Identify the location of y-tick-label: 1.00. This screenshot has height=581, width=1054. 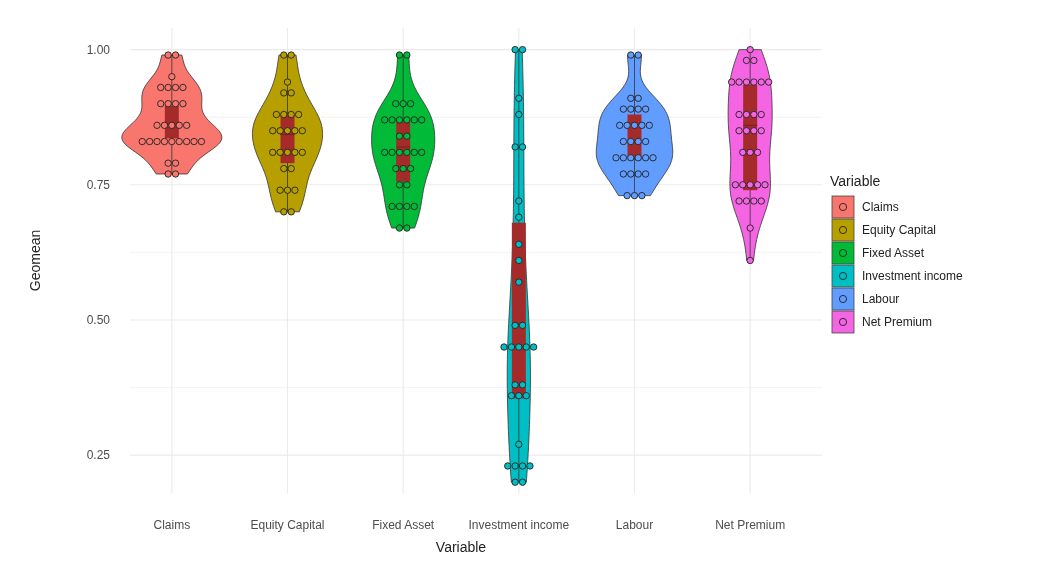
(98, 49).